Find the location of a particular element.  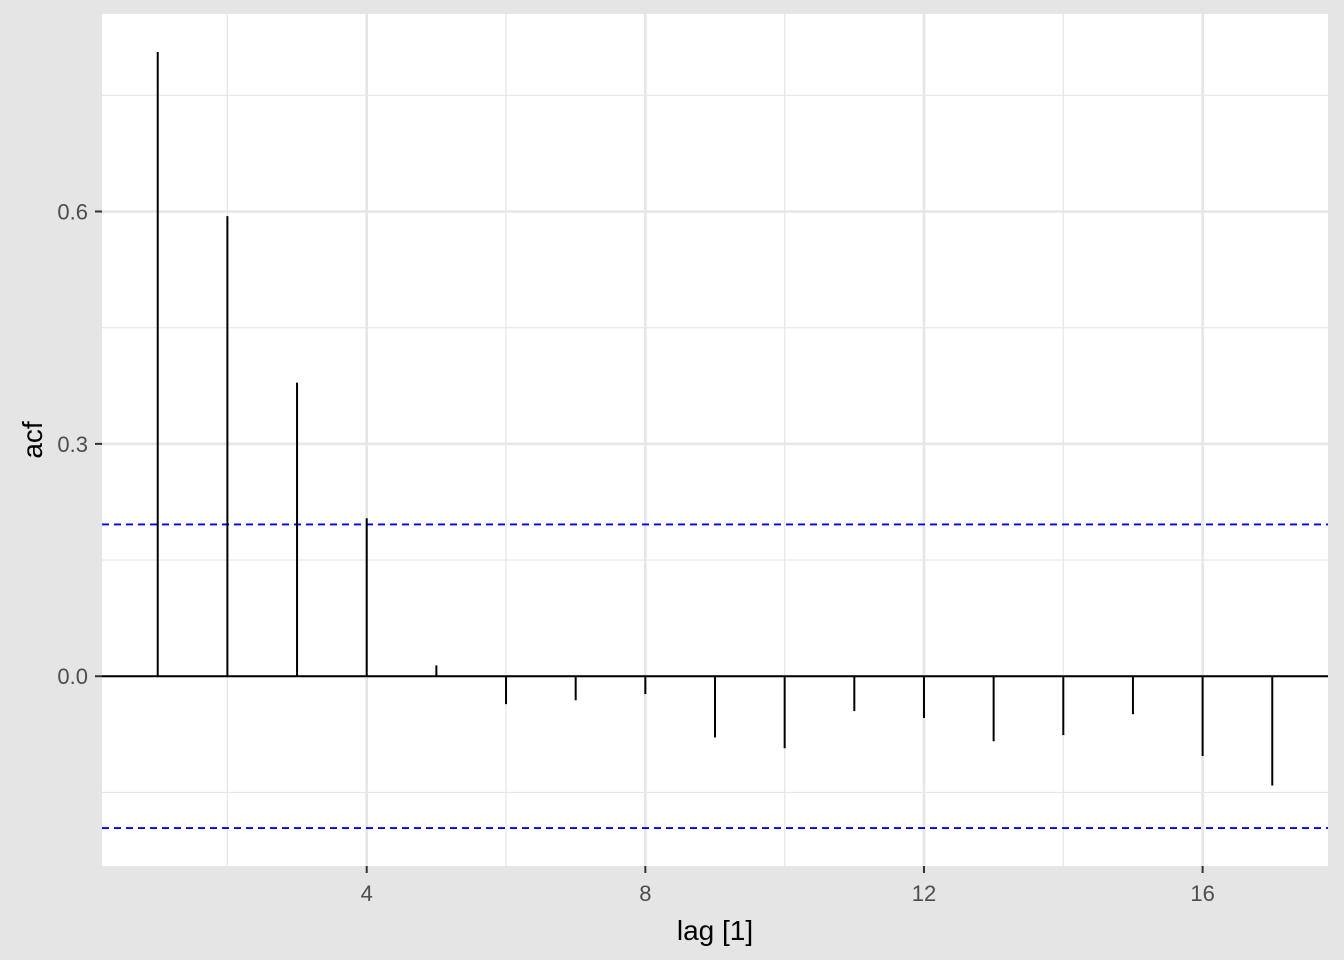

y-tick-label: 0.0 is located at coordinates (72, 676).